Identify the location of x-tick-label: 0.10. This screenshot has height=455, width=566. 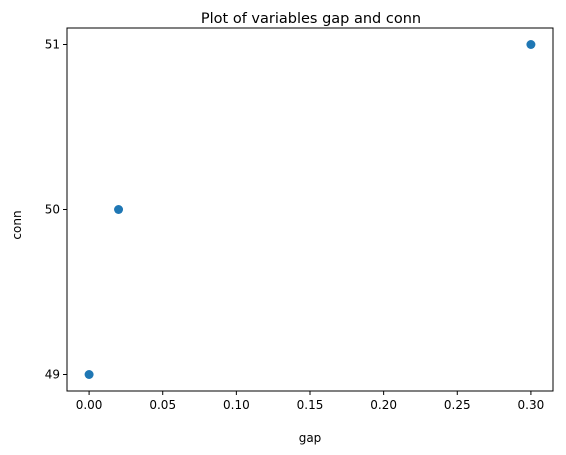
(236, 405).